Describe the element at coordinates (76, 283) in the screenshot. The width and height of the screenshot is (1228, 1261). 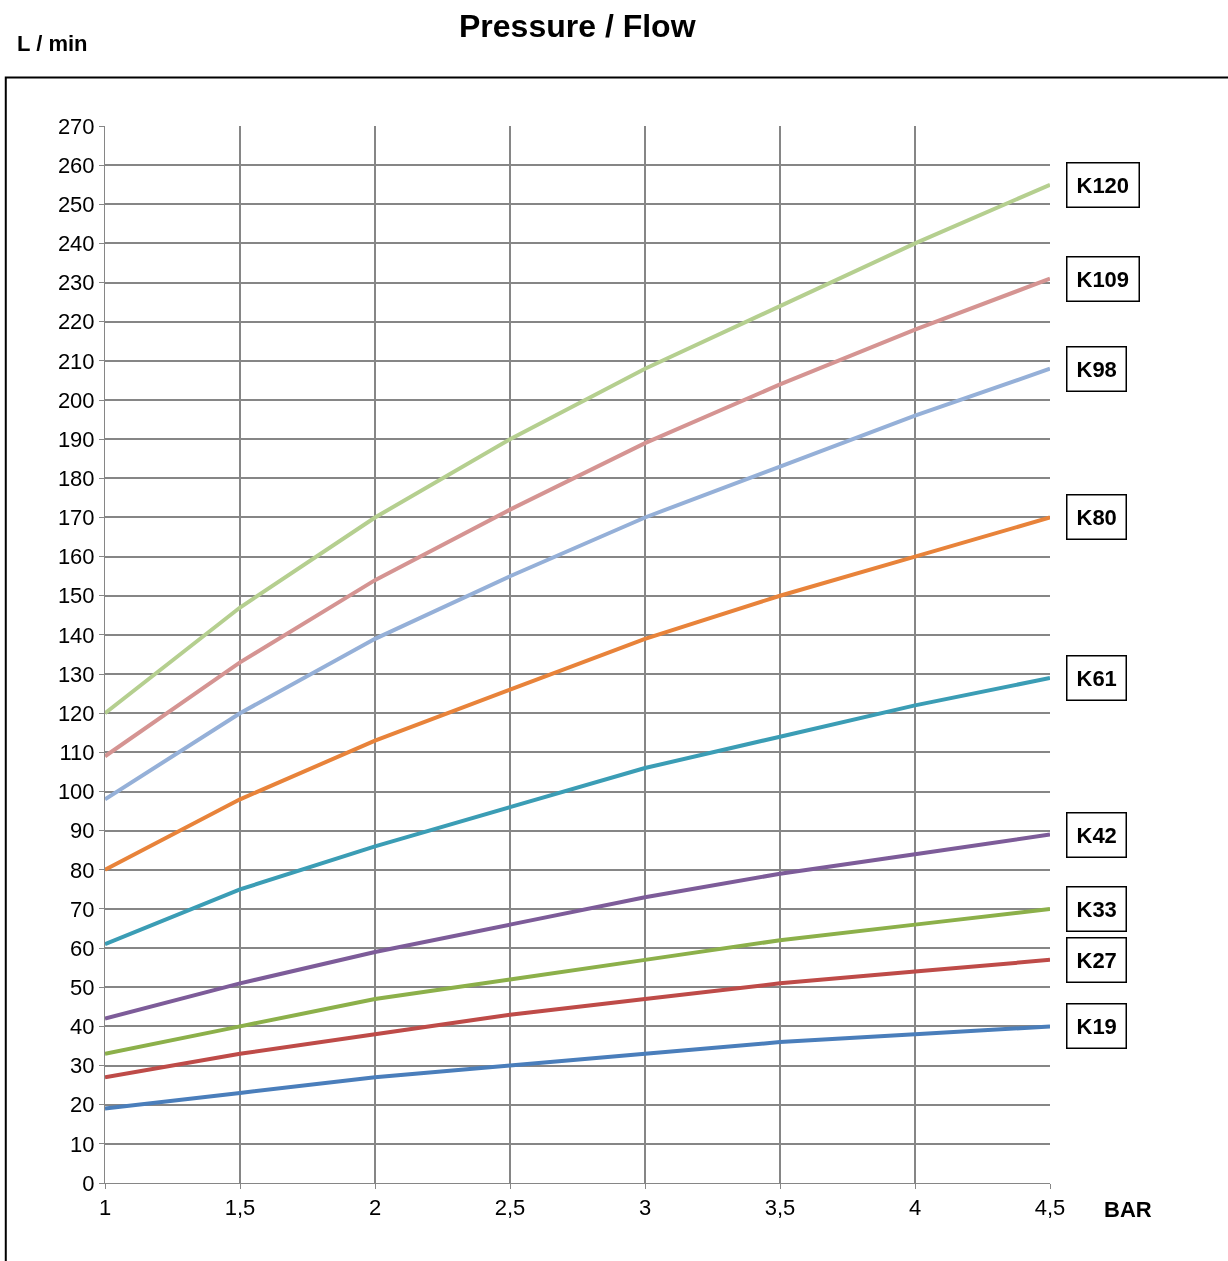
I see `y-tick-label: 230` at that location.